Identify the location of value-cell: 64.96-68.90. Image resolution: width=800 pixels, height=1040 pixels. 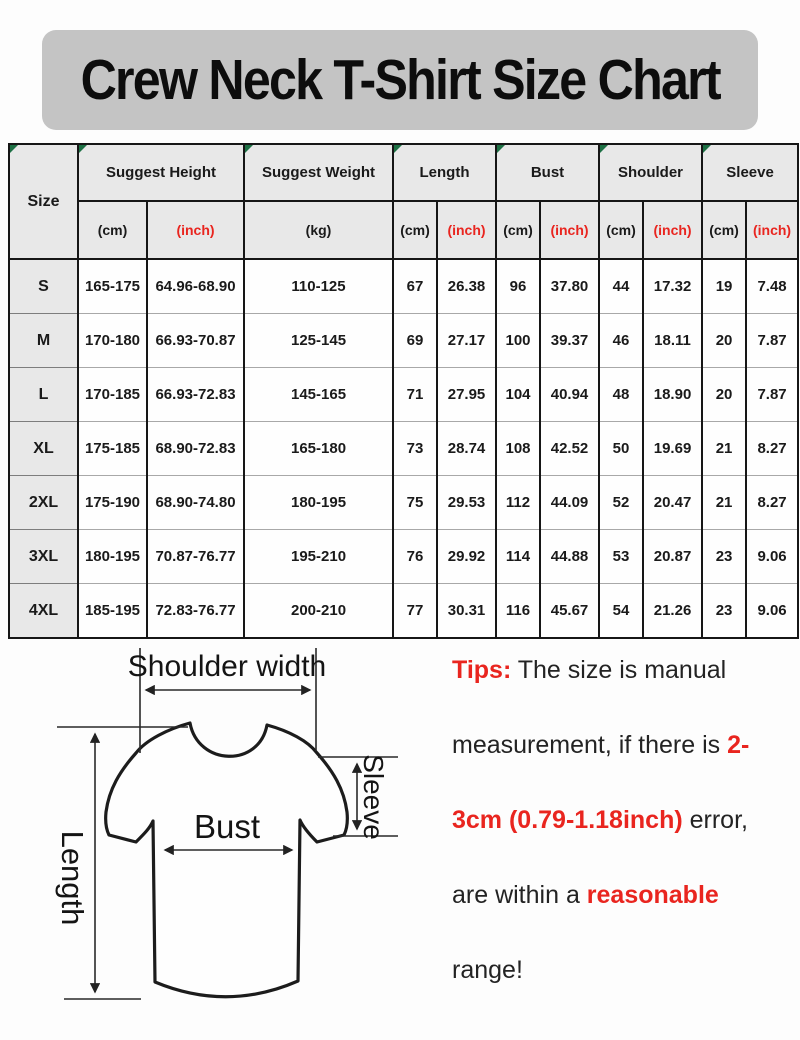
(195, 286).